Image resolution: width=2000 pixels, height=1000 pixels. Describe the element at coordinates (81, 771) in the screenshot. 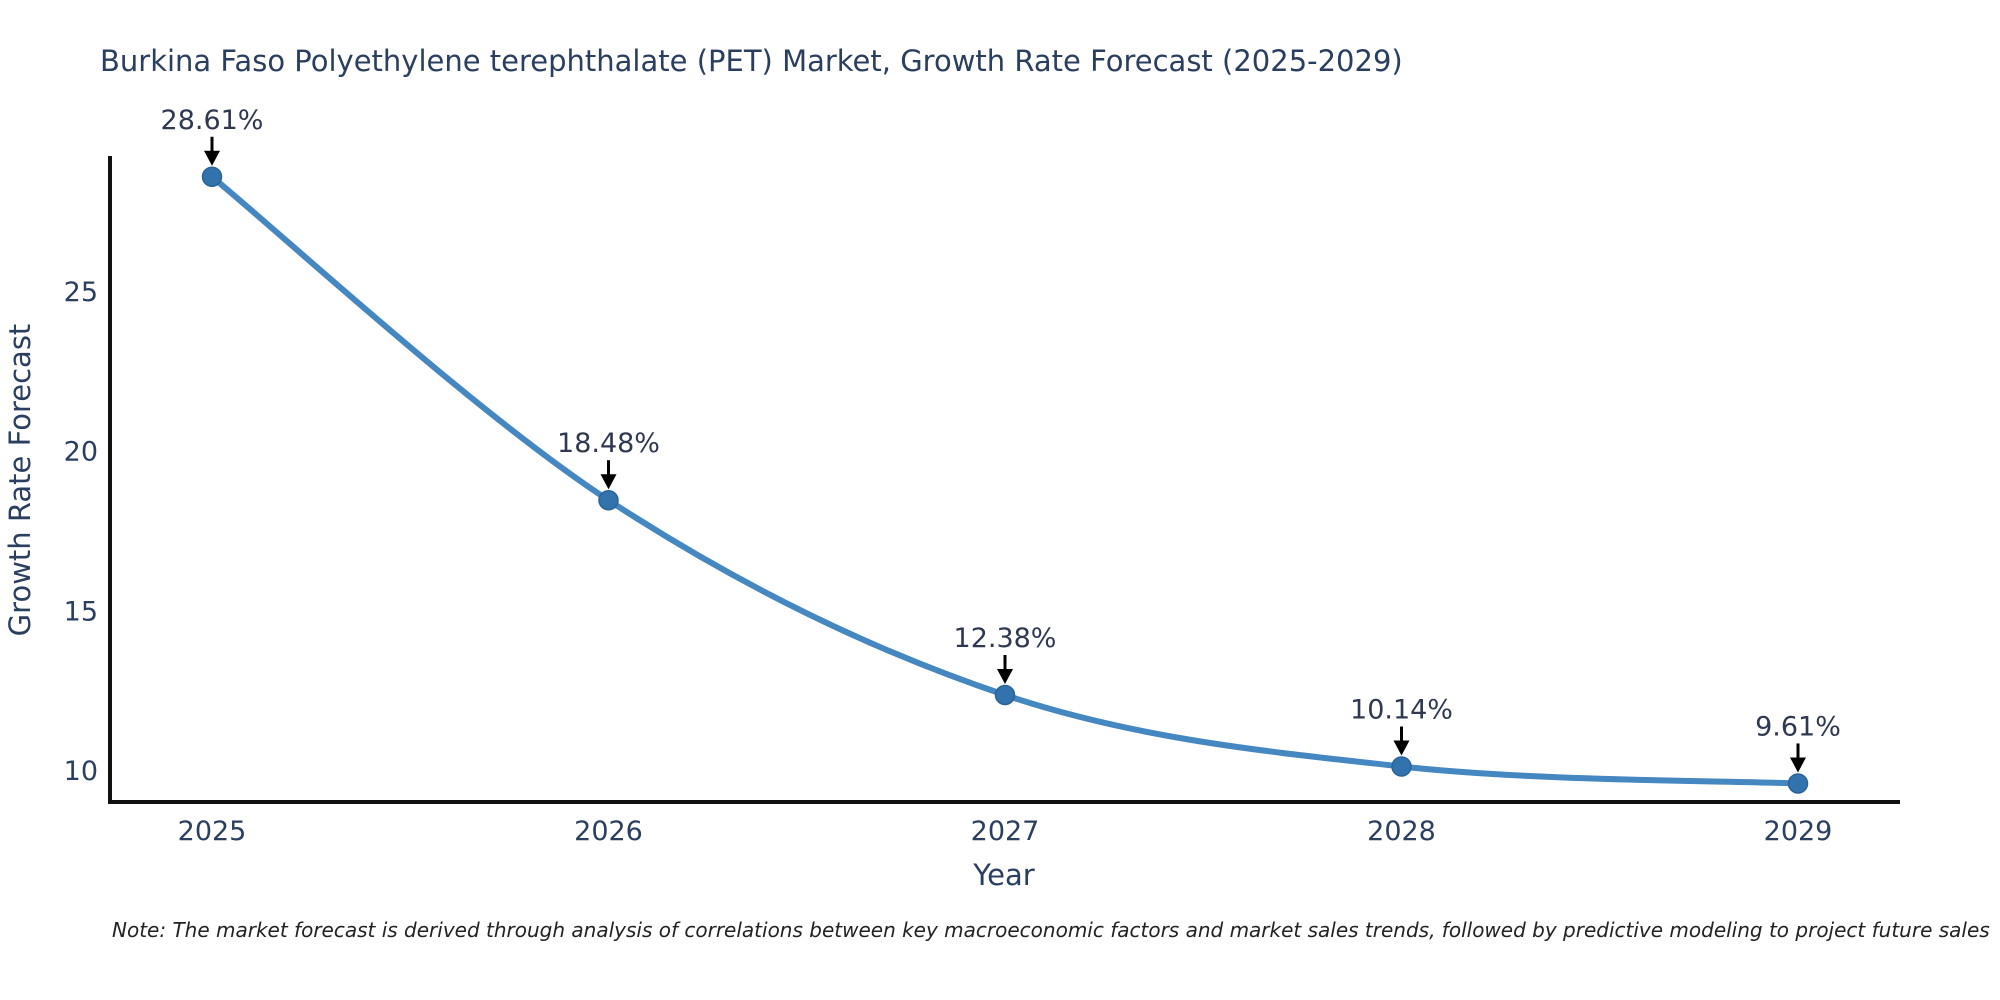

I see `y-tick-label: 10` at that location.